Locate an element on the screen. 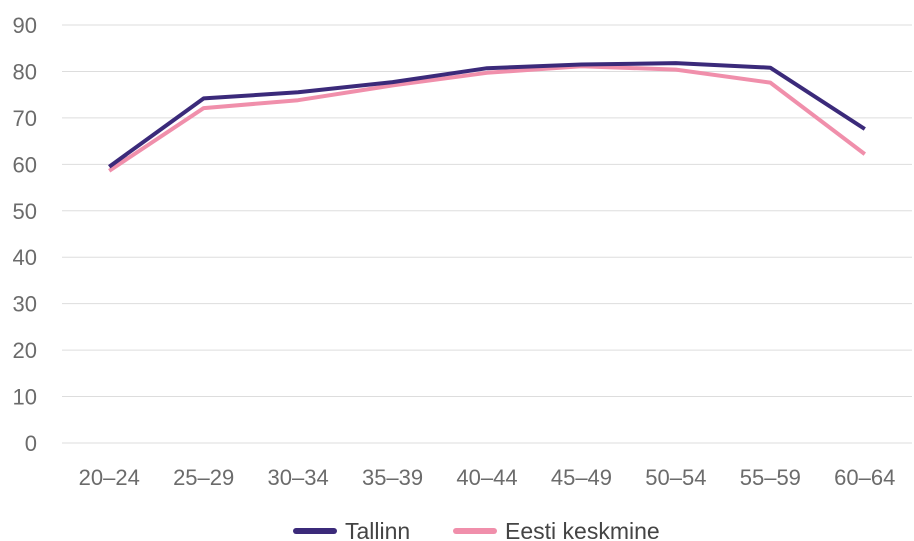 This screenshot has height=541, width=914. x-tick-label: 60–64 is located at coordinates (864, 477).